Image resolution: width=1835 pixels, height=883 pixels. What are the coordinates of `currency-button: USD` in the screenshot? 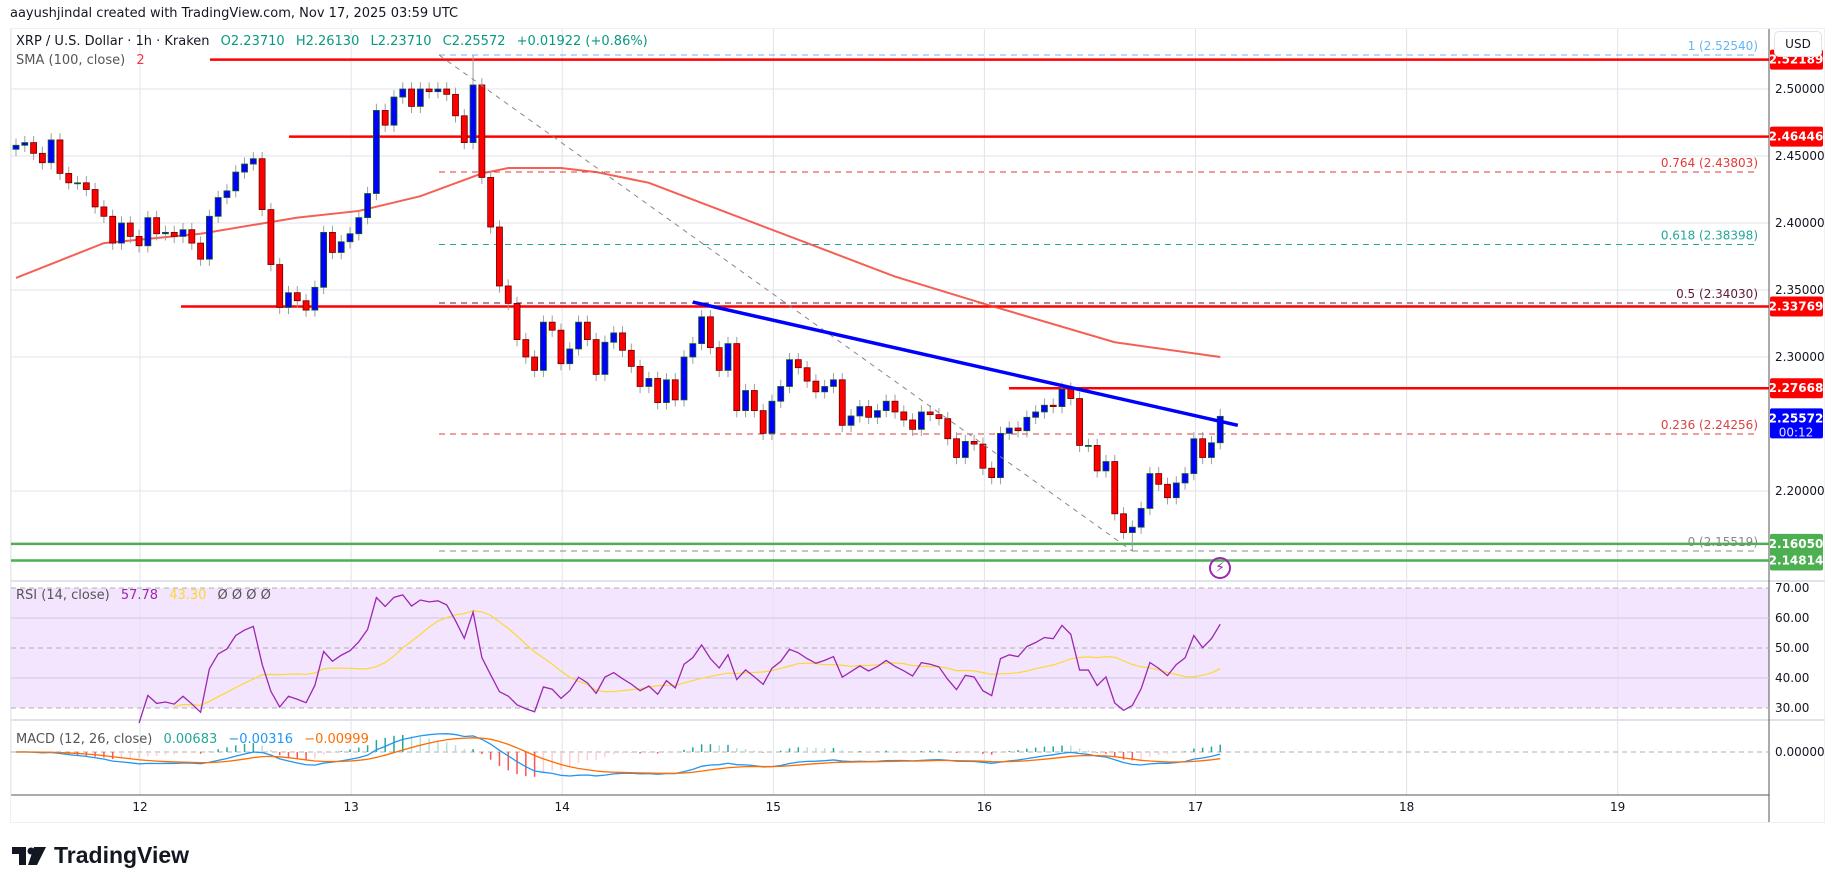 It's located at (1798, 44).